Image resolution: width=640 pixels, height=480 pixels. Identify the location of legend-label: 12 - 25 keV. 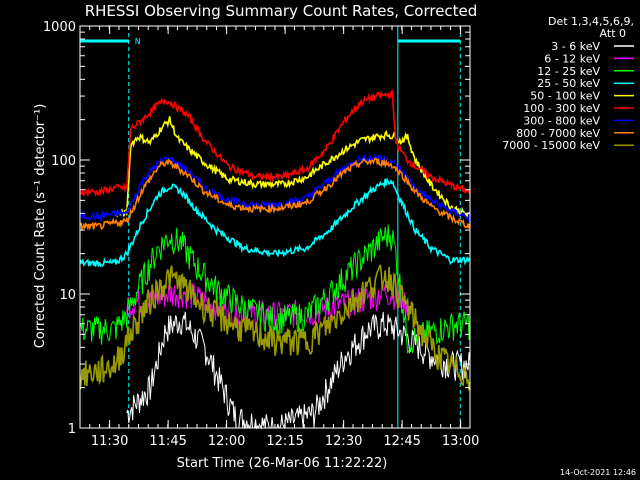
(568, 71).